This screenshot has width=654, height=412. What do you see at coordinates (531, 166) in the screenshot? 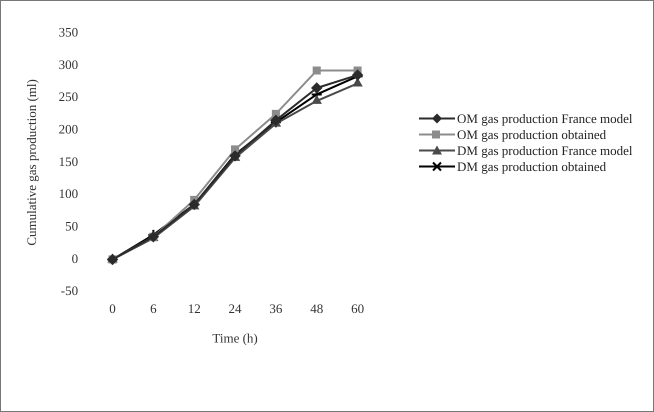
I see `legend-label: DM gas production obtained` at bounding box center [531, 166].